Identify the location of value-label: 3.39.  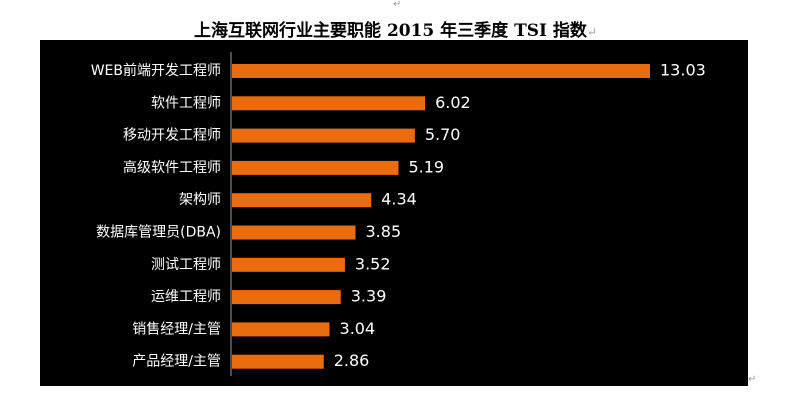
(369, 296).